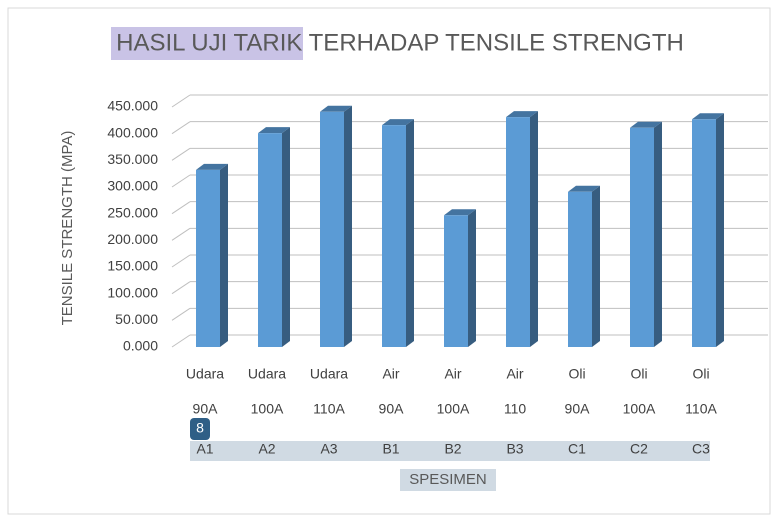 The width and height of the screenshot is (779, 519). What do you see at coordinates (514, 449) in the screenshot?
I see `x-tick-label: B3` at bounding box center [514, 449].